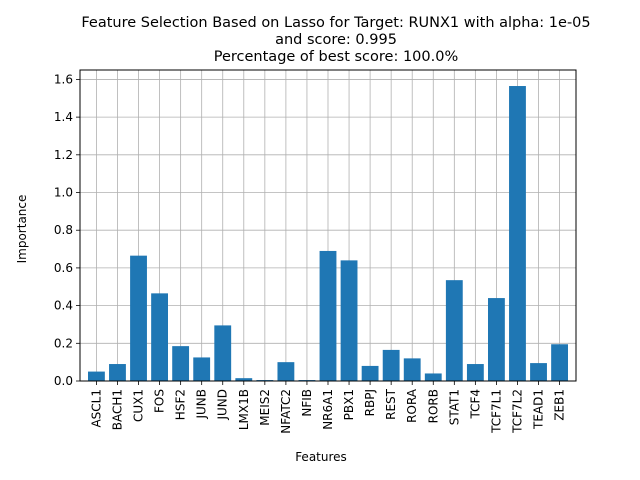 Image resolution: width=640 pixels, height=480 pixels. I want to click on title-line-3: Percentage of best score: 100.0%, so click(336, 57).